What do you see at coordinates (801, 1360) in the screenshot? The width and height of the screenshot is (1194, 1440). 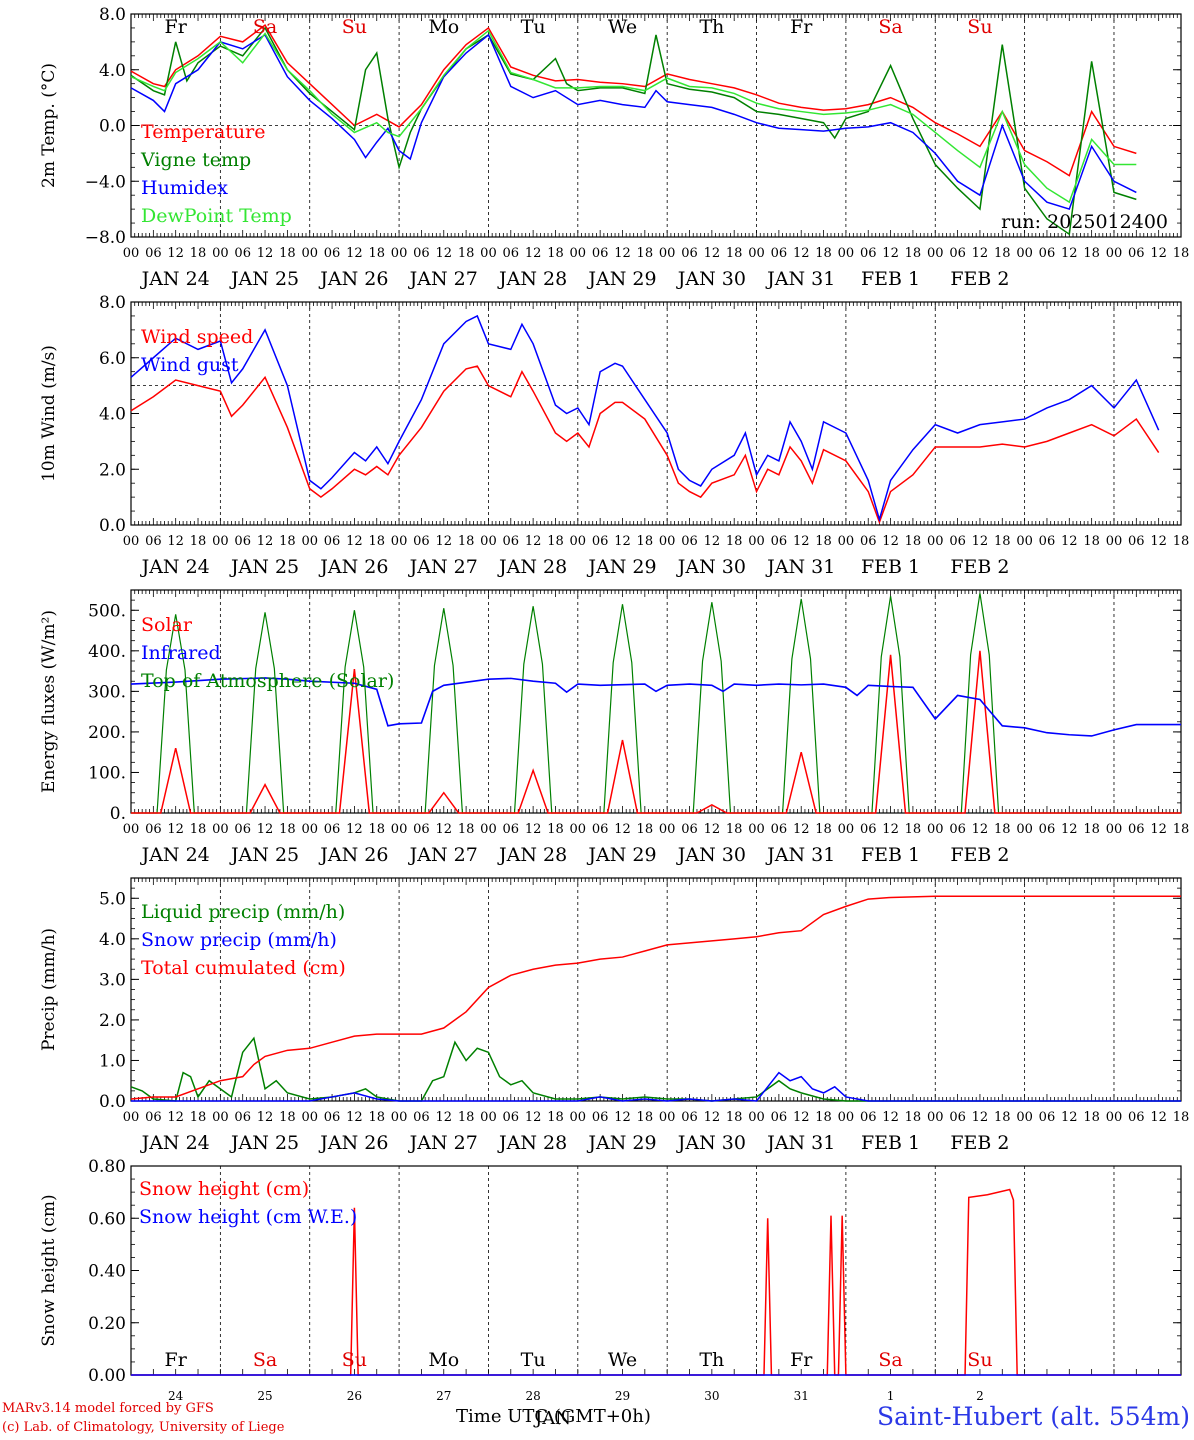 I see `weekday-label-bottom: Fr` at bounding box center [801, 1360].